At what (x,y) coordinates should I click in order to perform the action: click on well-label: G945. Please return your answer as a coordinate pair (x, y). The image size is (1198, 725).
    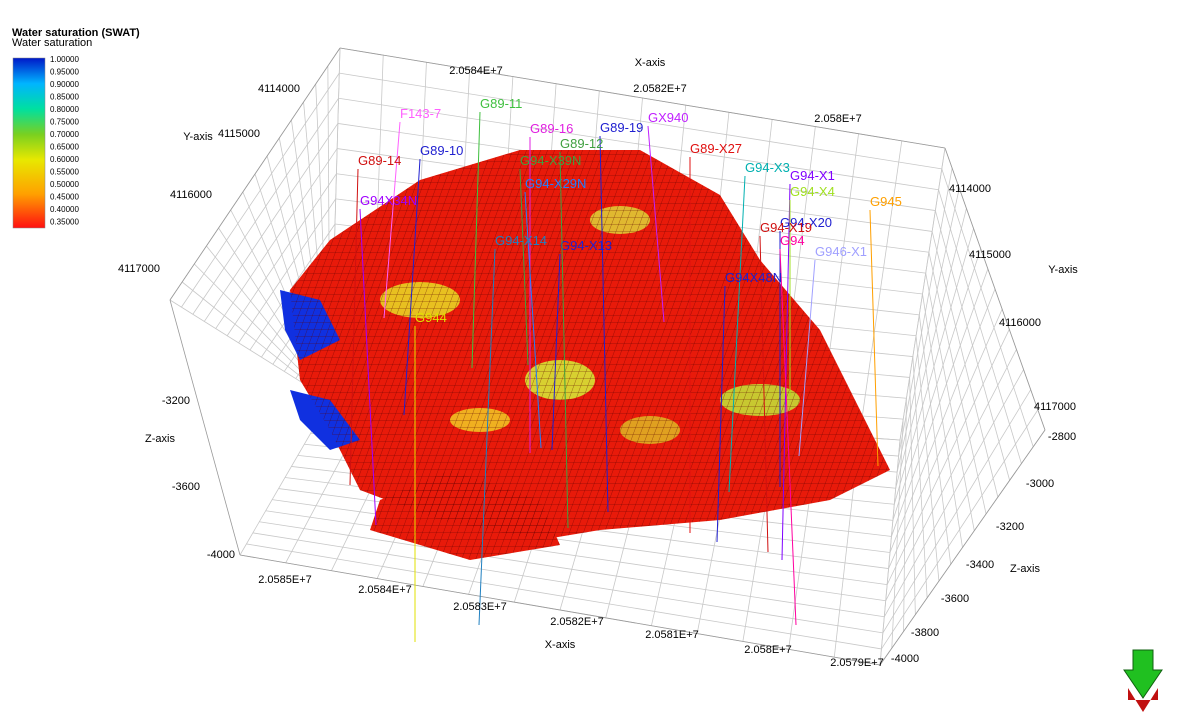
    Looking at the image, I should click on (886, 201).